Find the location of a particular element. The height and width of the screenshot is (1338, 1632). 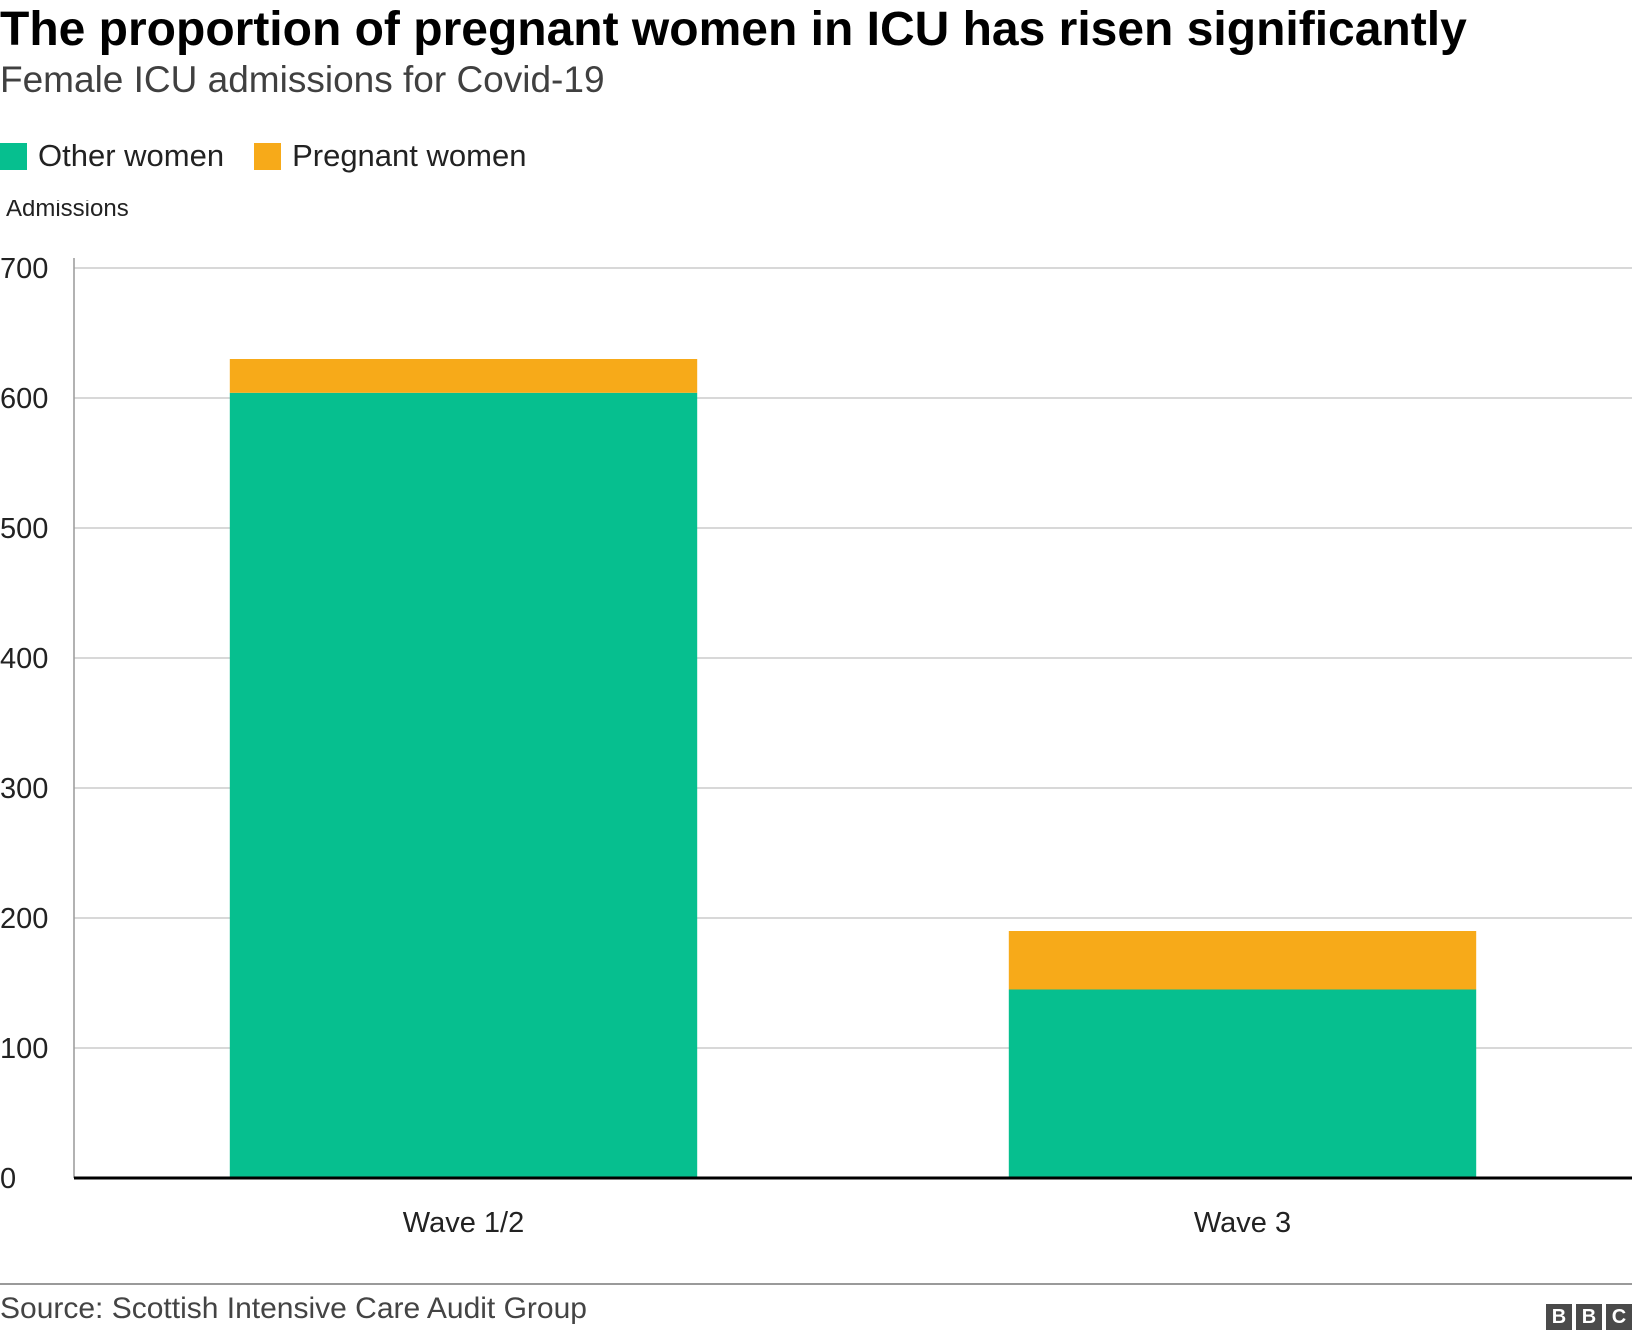

y-tick-label-100: 100 is located at coordinates (24, 1049).